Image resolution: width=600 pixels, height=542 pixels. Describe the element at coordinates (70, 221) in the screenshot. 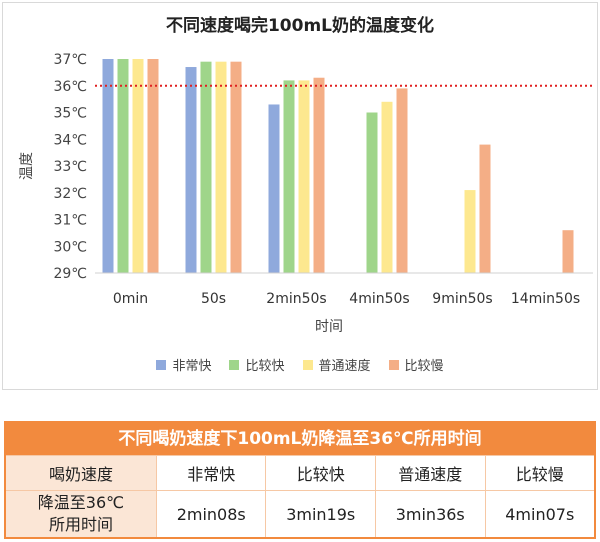

I see `y-tick-label: 31℃` at that location.